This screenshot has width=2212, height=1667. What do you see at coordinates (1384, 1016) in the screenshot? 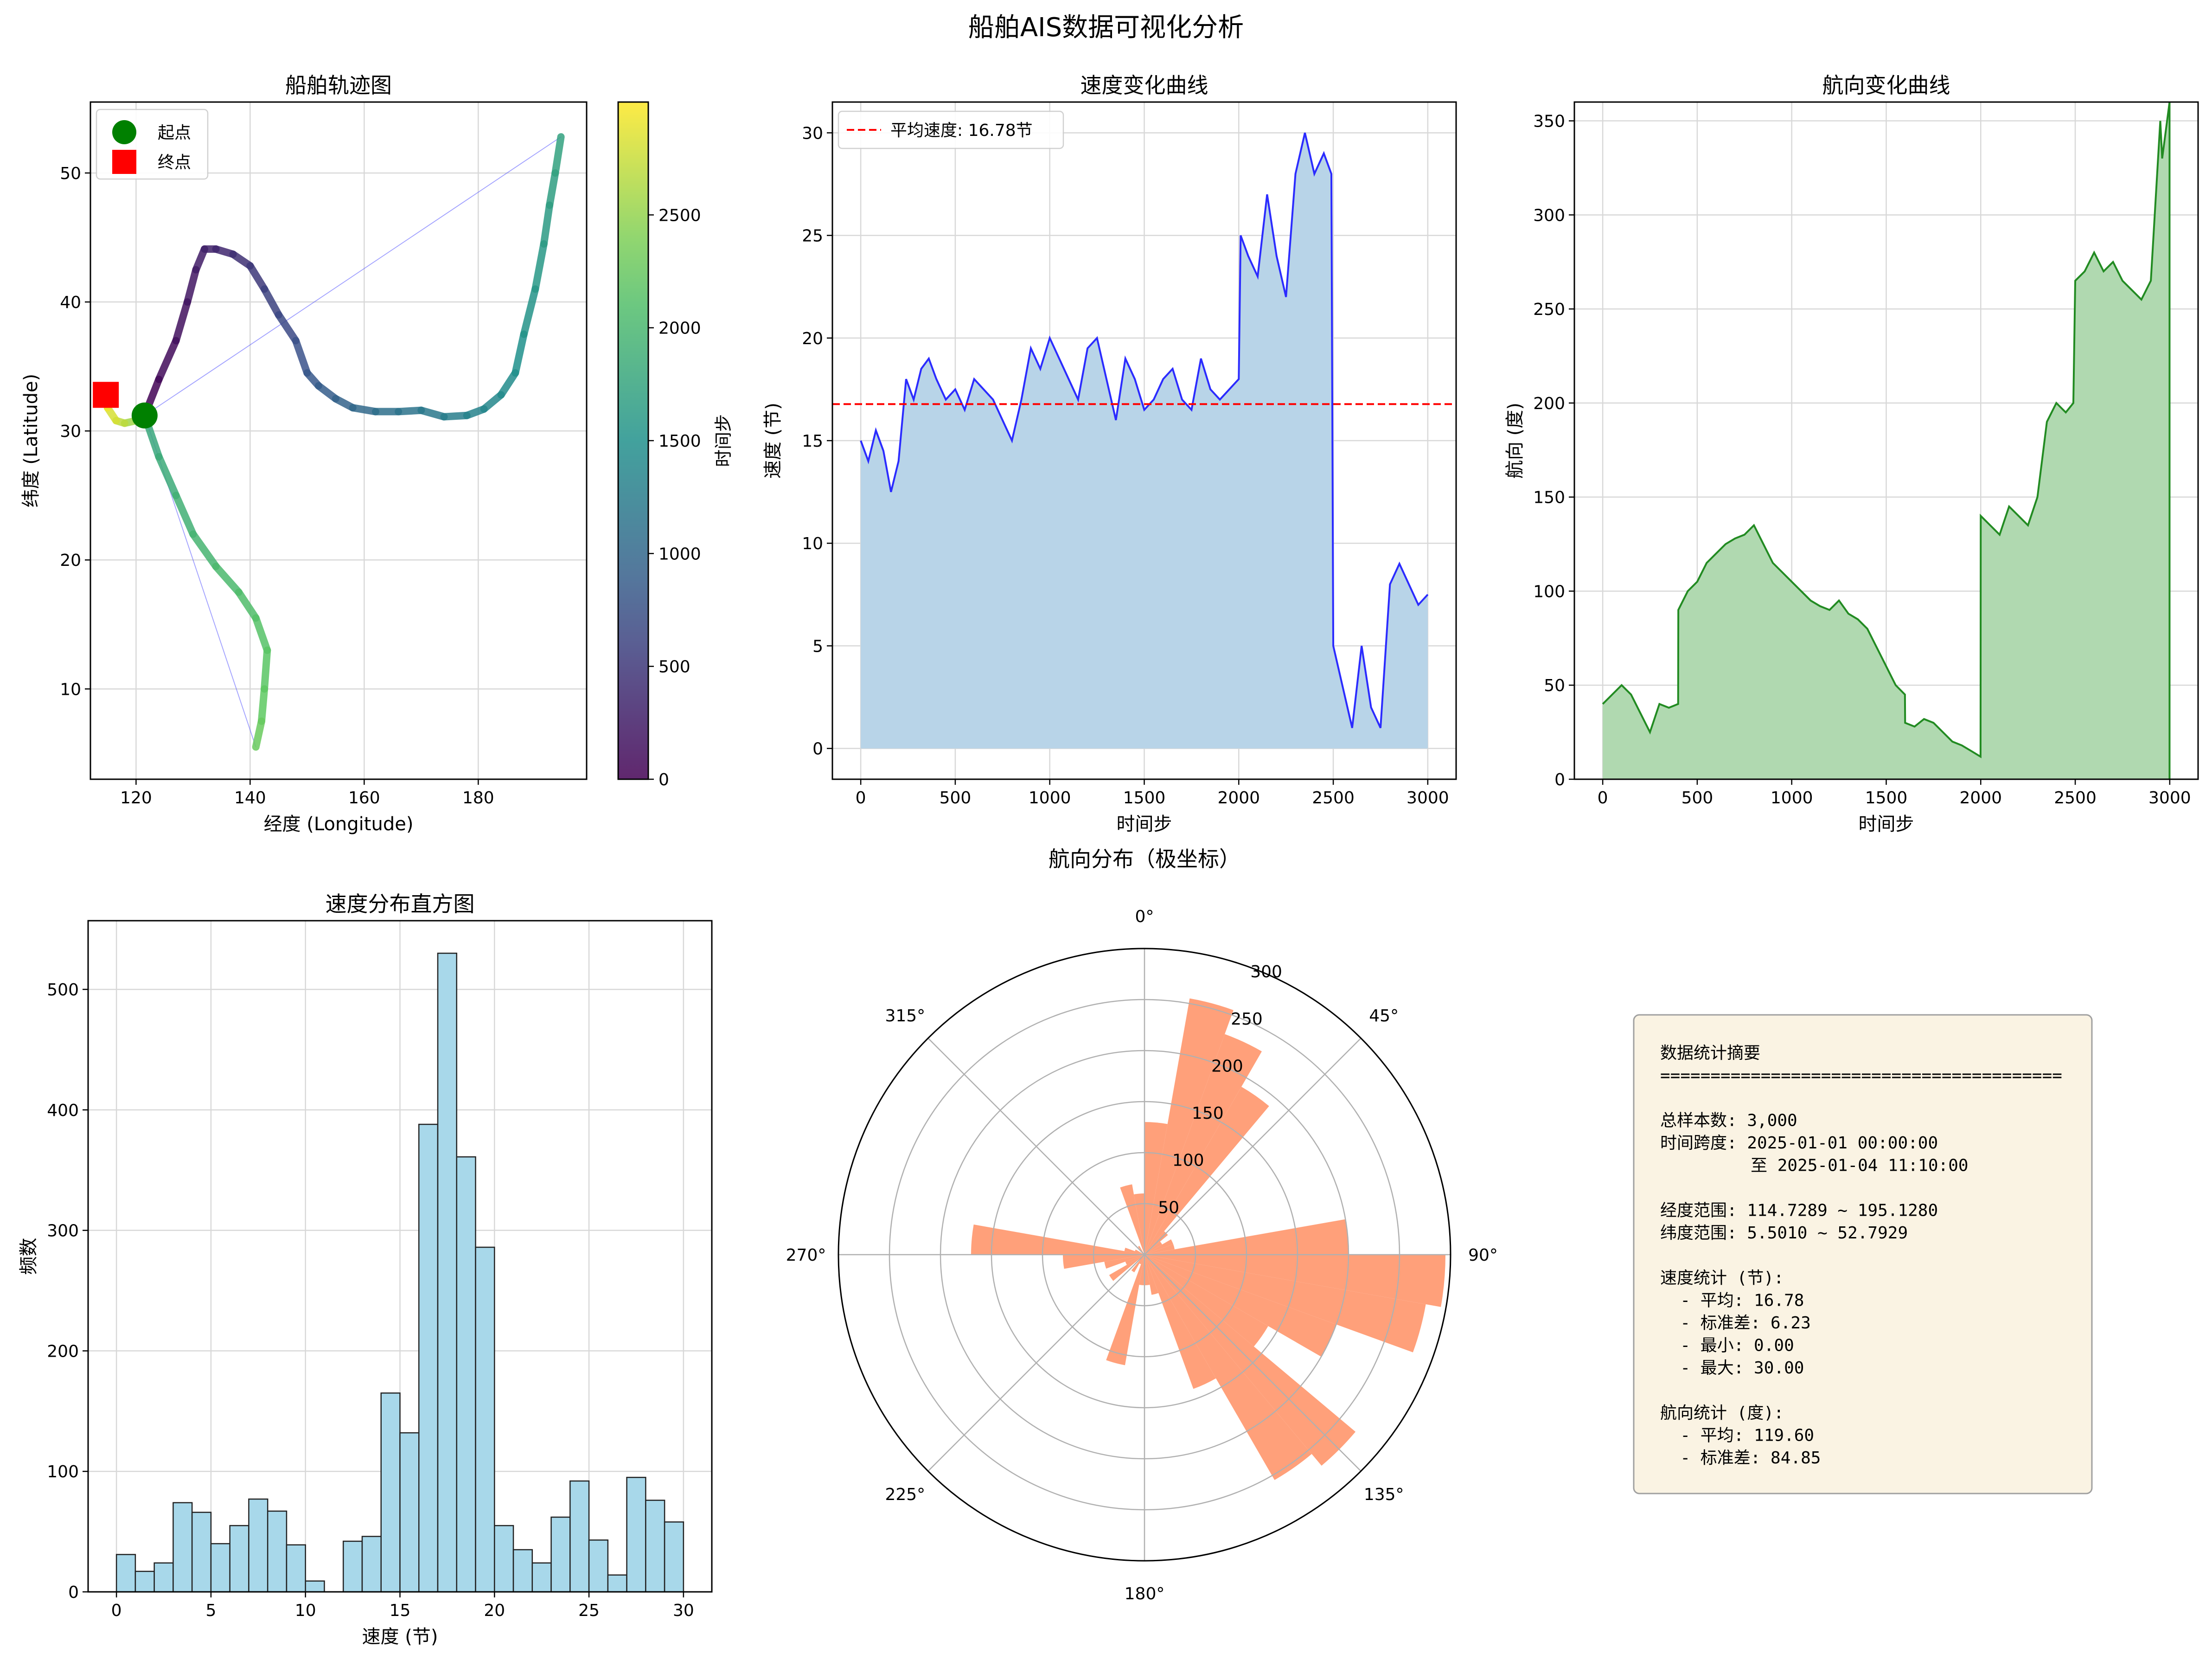
I see `polar-theta-label: 45°` at bounding box center [1384, 1016].